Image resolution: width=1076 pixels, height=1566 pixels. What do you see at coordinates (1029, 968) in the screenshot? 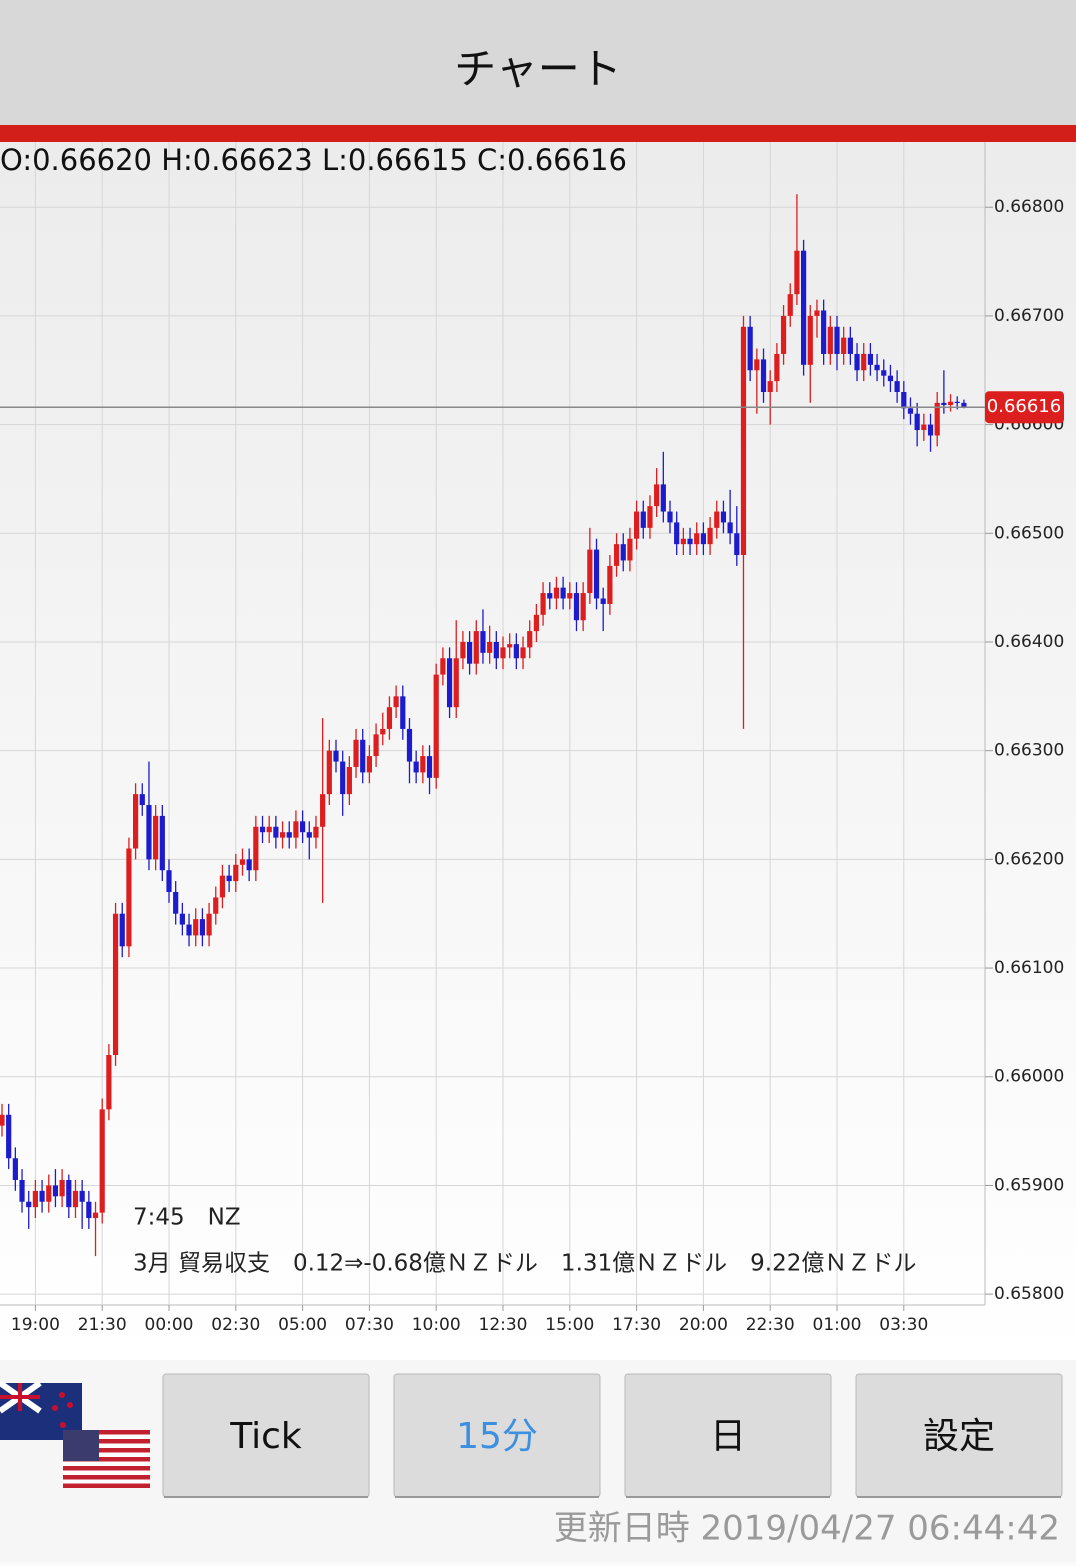
I see `y-tick-label: 0.66100` at bounding box center [1029, 968].